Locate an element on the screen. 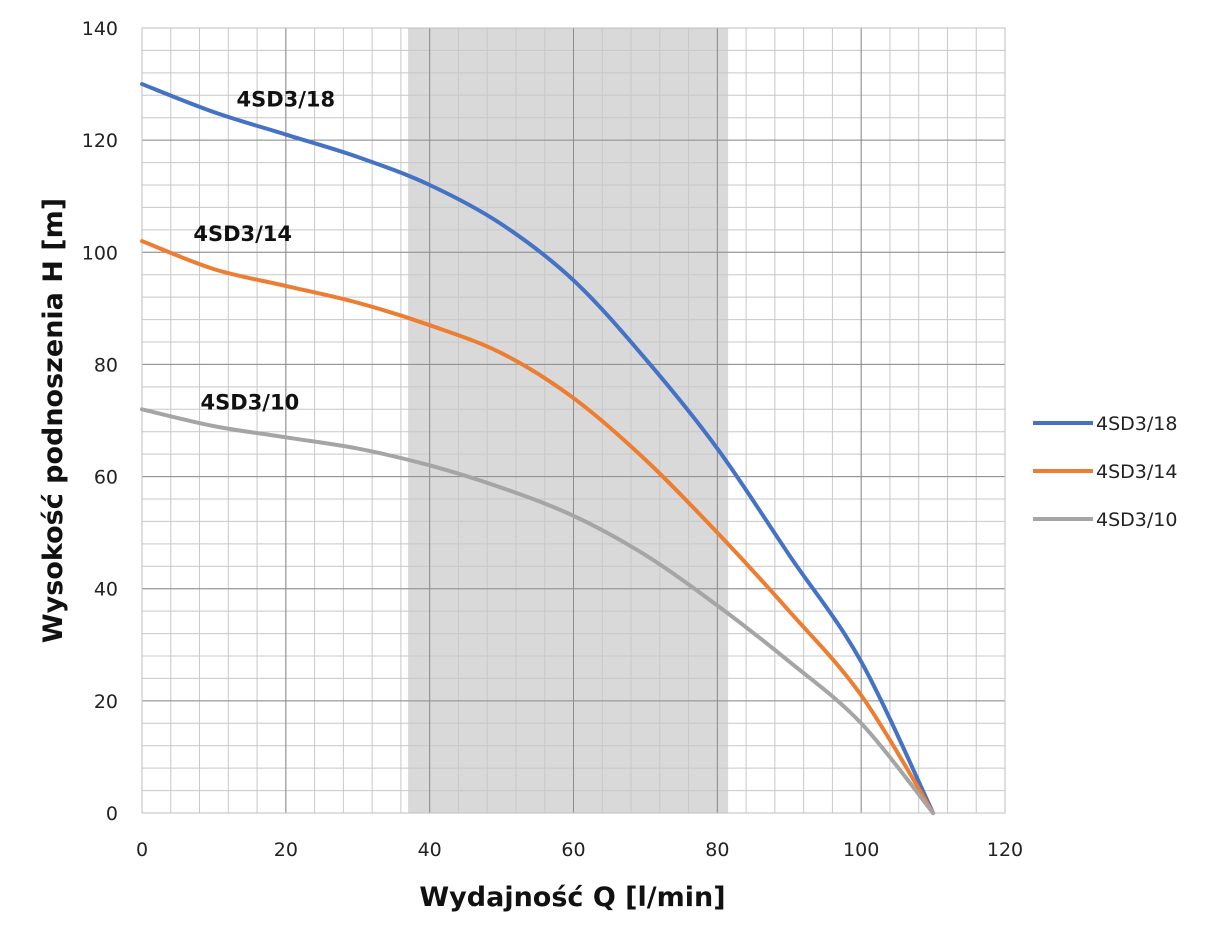 The image size is (1217, 943). x-tick-label: 120 is located at coordinates (1005, 850).